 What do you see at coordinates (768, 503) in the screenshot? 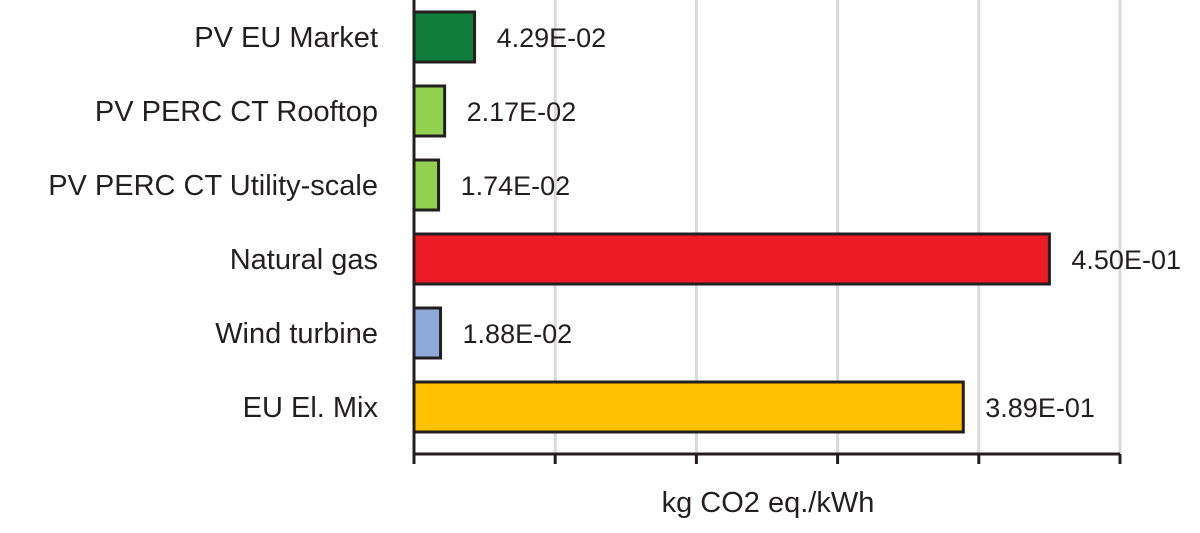
I see `x-axis-title: kg CO2 eq./kWh` at bounding box center [768, 503].